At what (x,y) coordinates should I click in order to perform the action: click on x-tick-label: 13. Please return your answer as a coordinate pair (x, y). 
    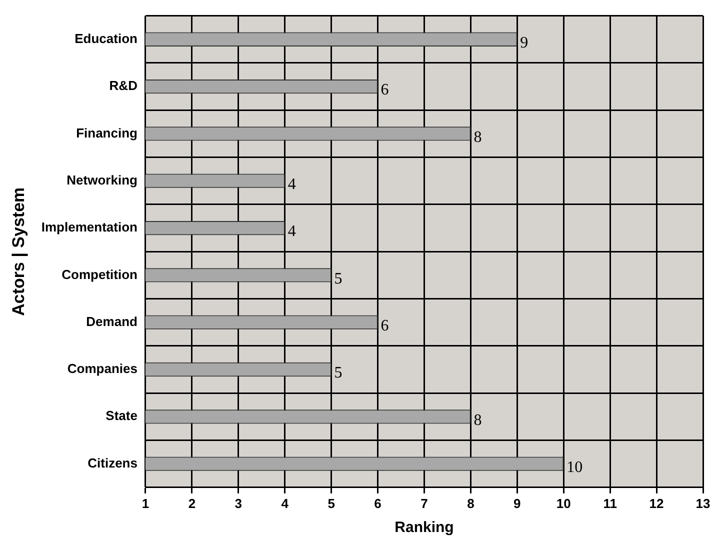
    Looking at the image, I should click on (703, 503).